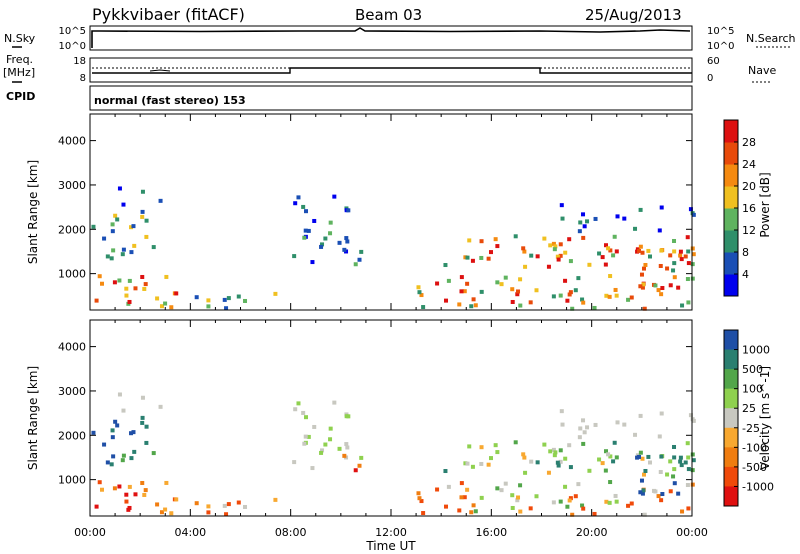  Describe the element at coordinates (20, 38) in the screenshot. I see `nsky-label: N.Sky` at that location.